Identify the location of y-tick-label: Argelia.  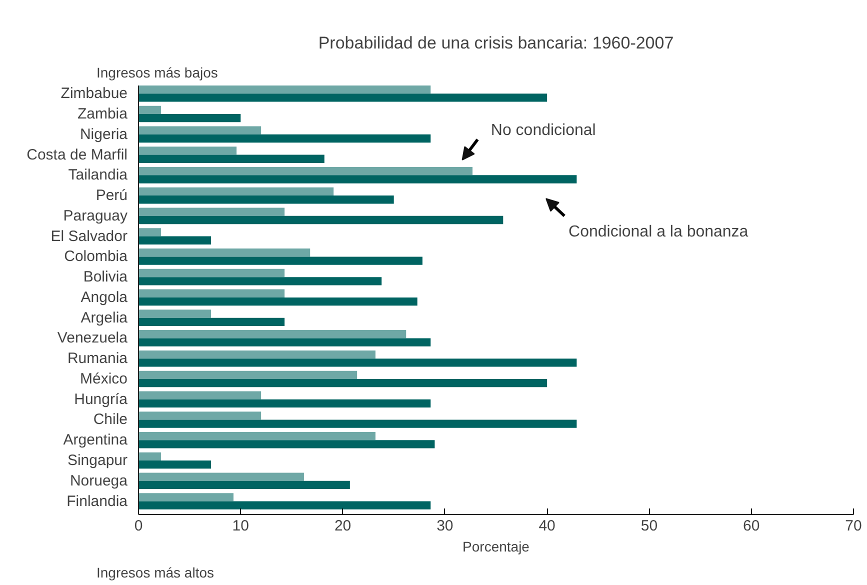
(104, 317).